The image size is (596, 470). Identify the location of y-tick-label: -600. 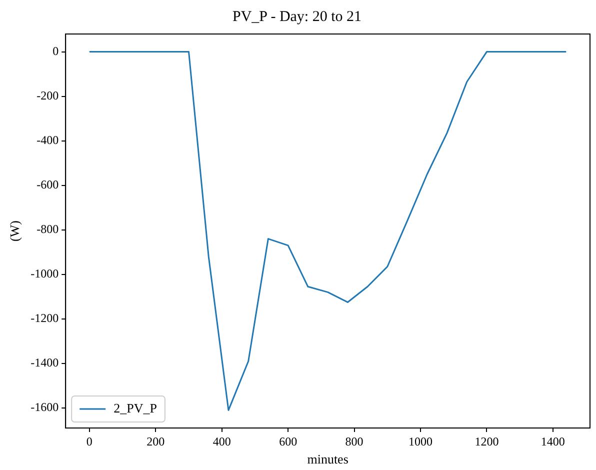
(47, 185).